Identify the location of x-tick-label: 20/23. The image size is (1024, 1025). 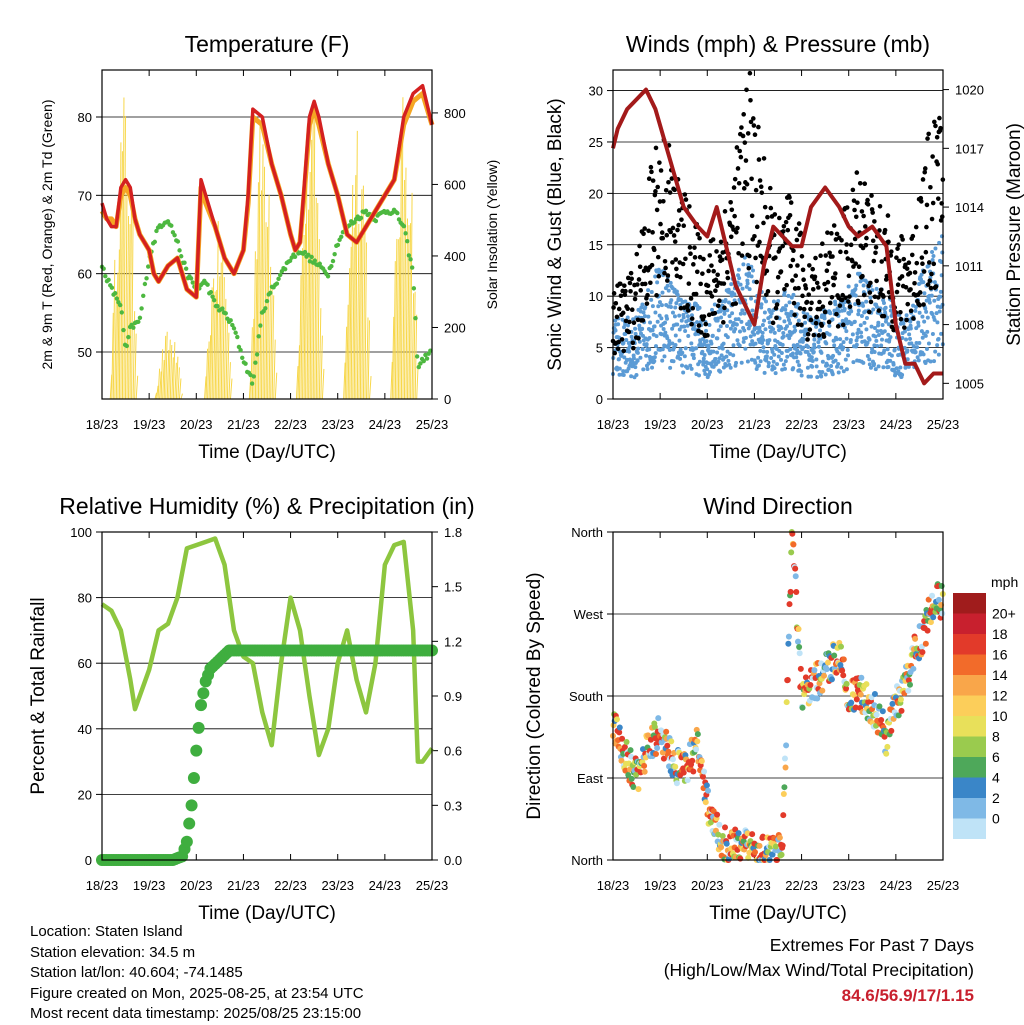
(196, 885).